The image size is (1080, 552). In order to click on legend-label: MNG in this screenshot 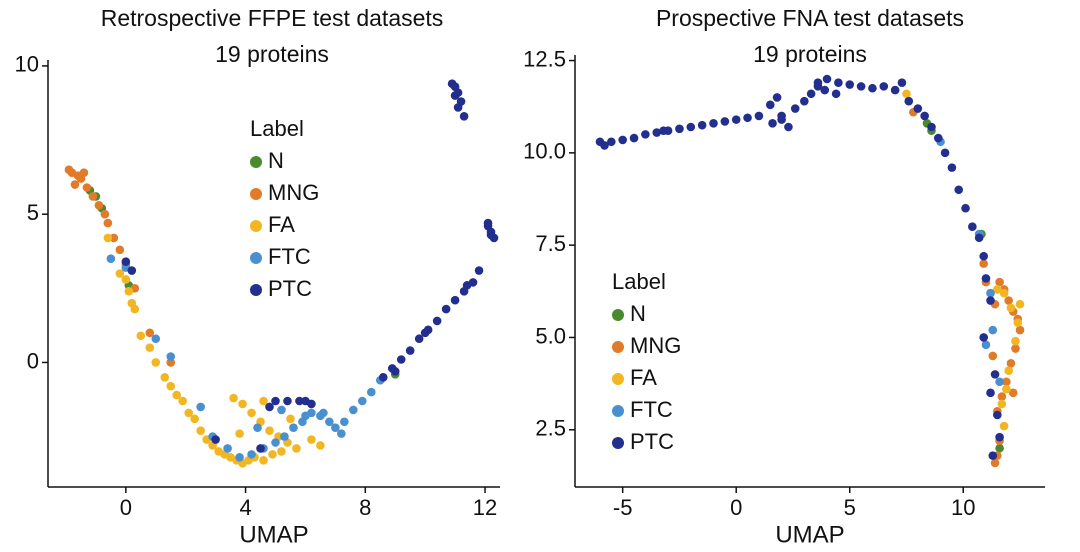, I will do `click(293, 192)`.